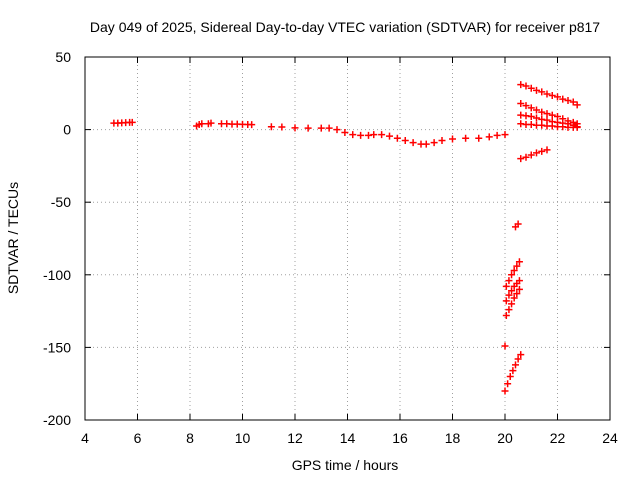 The width and height of the screenshot is (640, 480). What do you see at coordinates (63, 57) in the screenshot?
I see `y-tick-label: 50` at bounding box center [63, 57].